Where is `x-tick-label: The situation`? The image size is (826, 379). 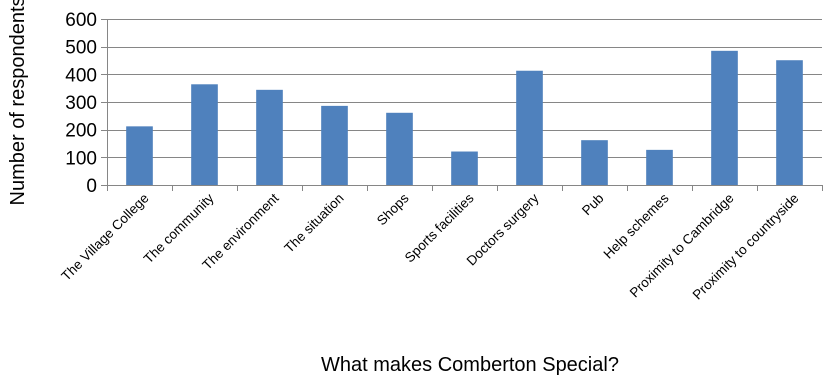 x-tick-label: The situation is located at coordinates (313, 223).